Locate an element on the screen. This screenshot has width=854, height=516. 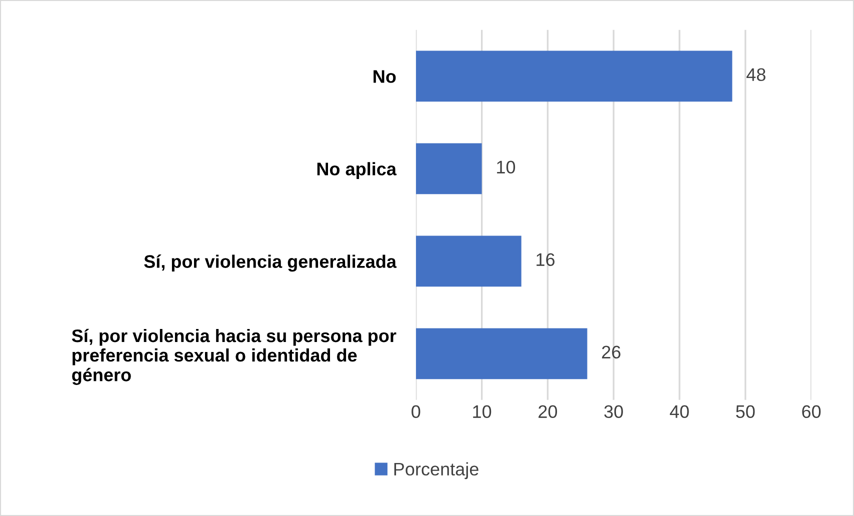
y-tick-label: Sí, por violencia hacia su persona por preferencia sexual o identidad de género is located at coordinates (234, 356).